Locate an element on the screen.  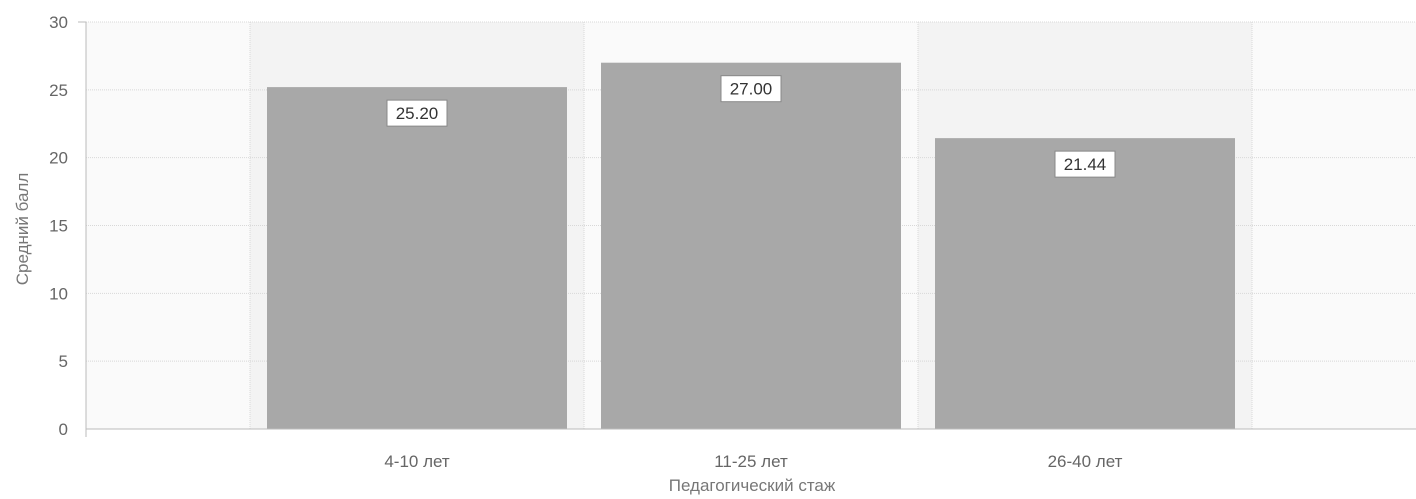
x-tick-label: 26-40 лет is located at coordinates (1085, 461).